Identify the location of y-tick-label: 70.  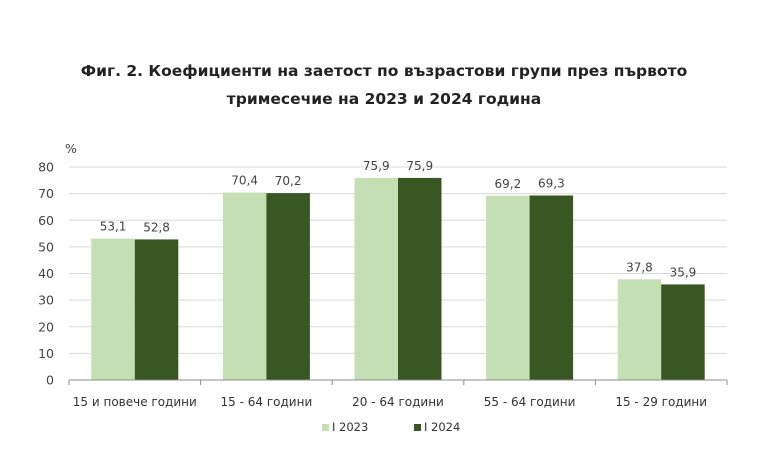
(46, 193).